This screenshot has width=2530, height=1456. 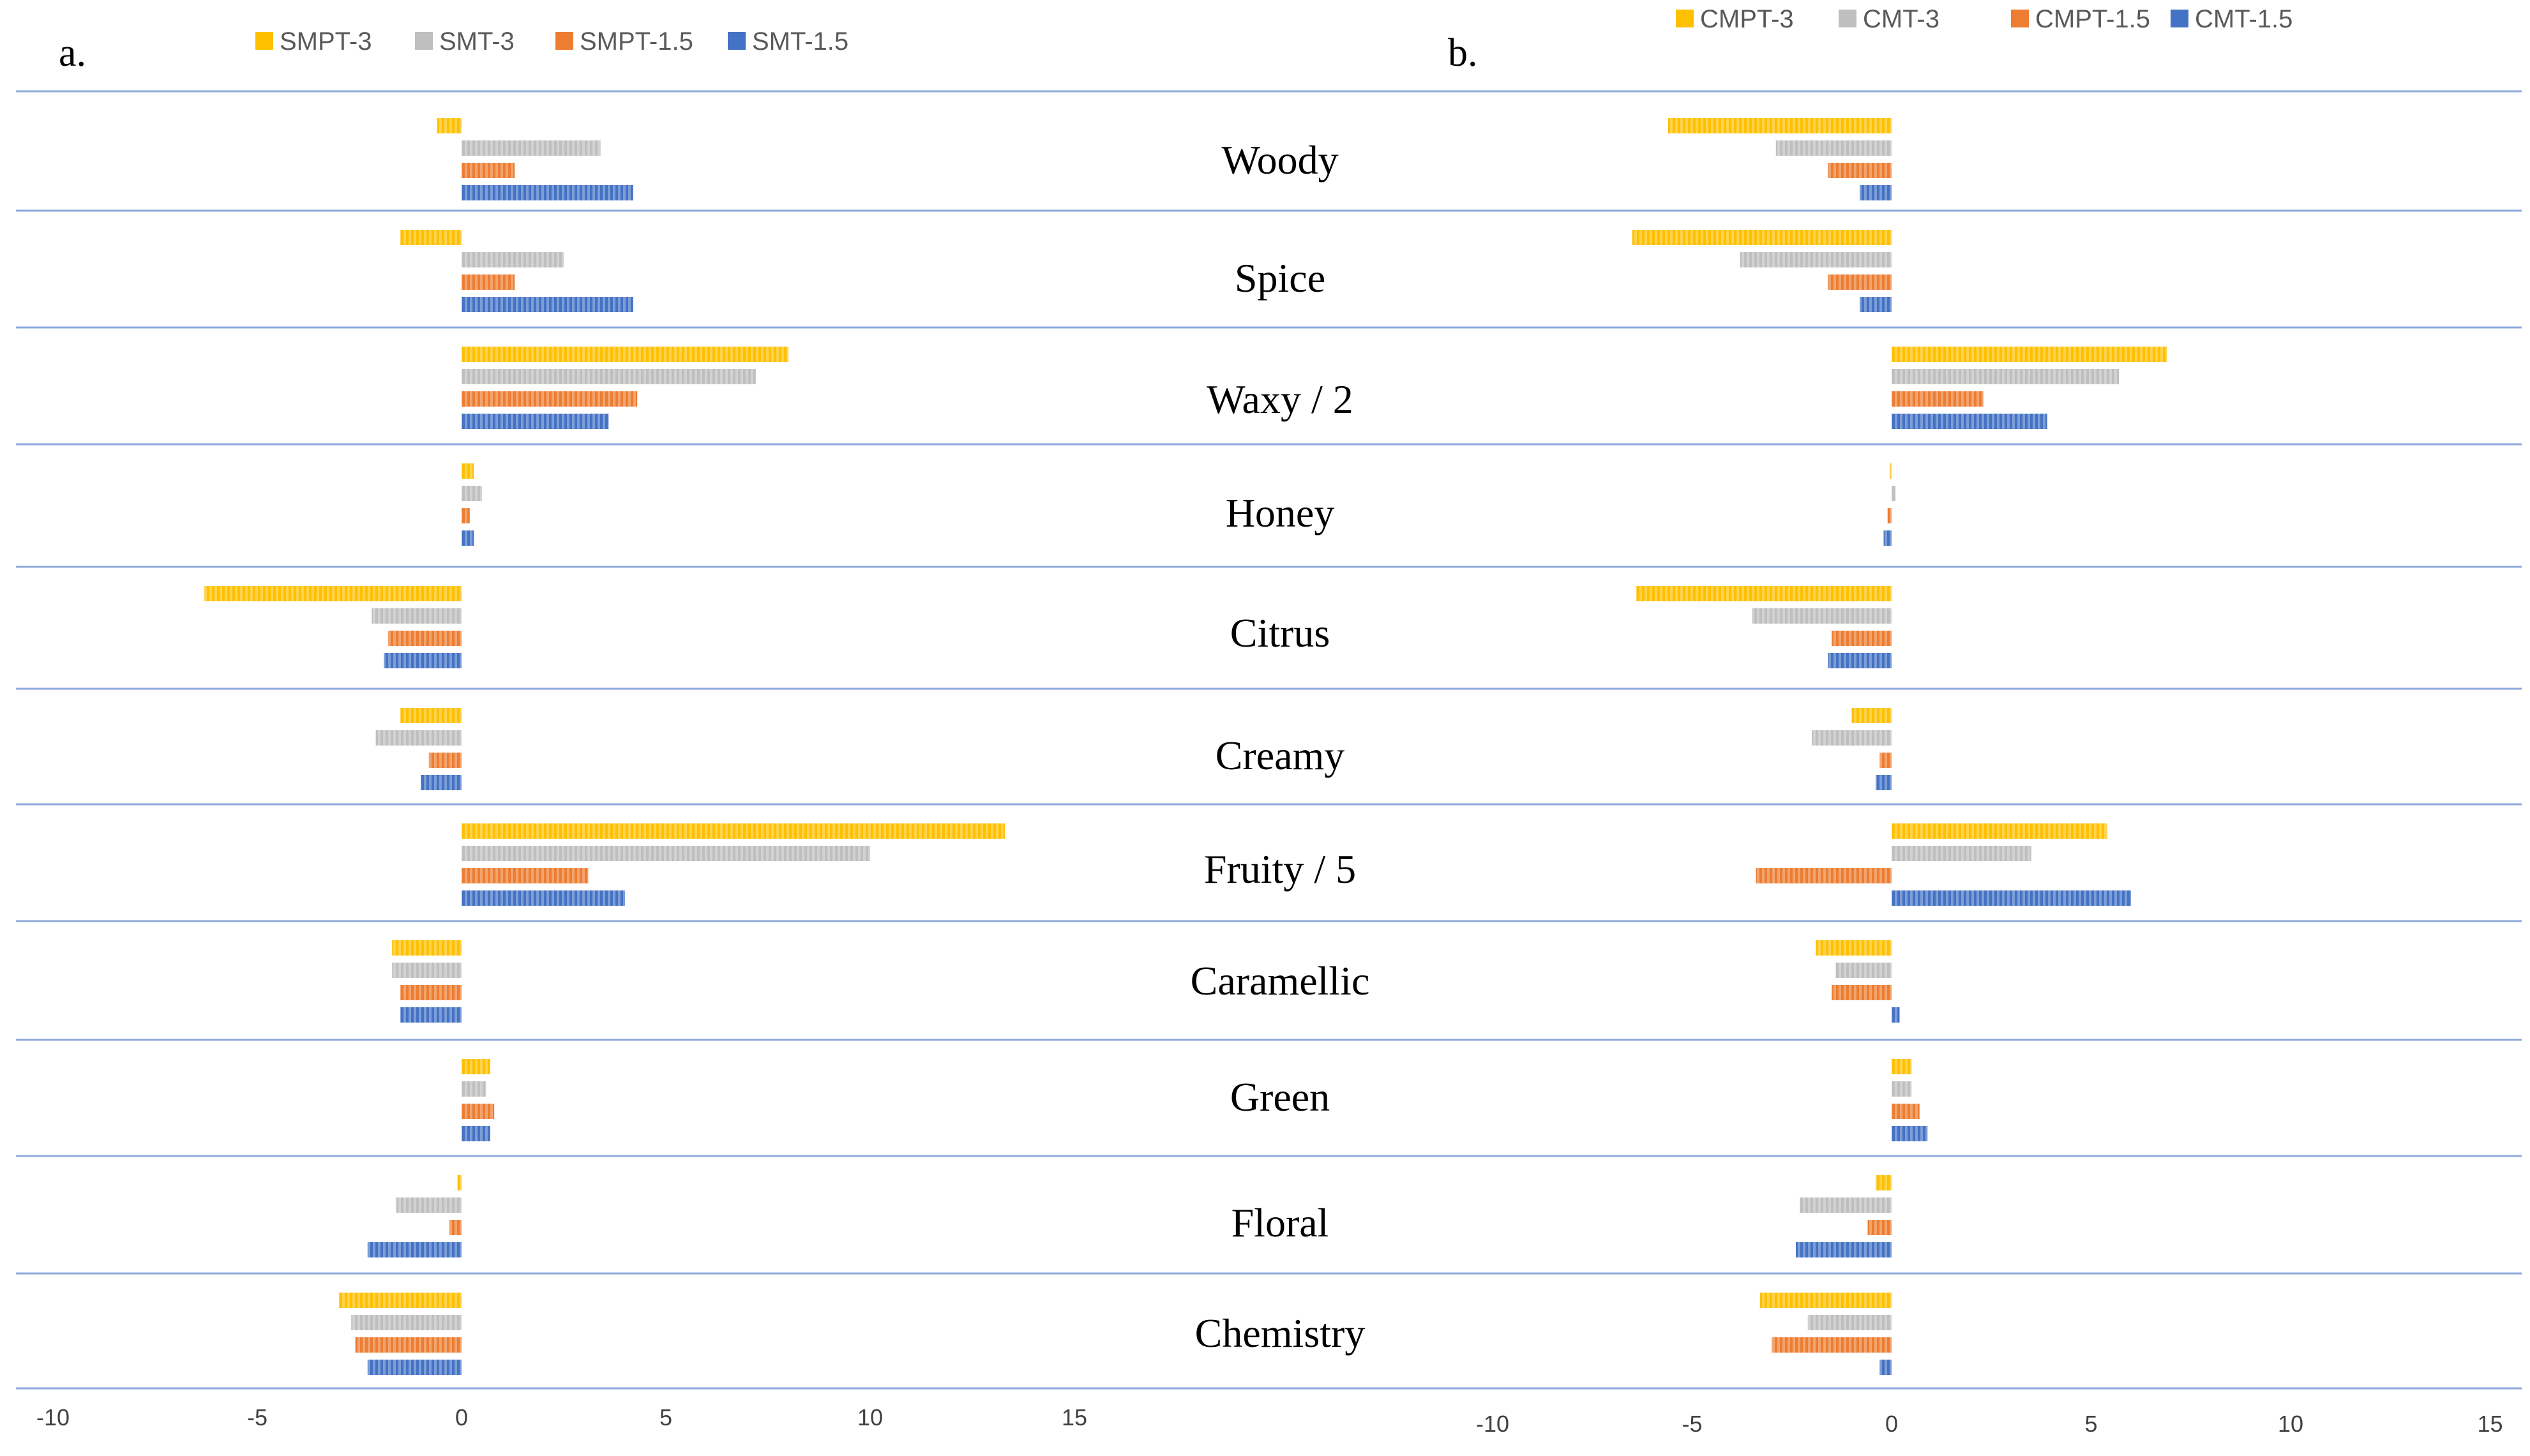 What do you see at coordinates (666, 1417) in the screenshot?
I see `tick-label-a: 5` at bounding box center [666, 1417].